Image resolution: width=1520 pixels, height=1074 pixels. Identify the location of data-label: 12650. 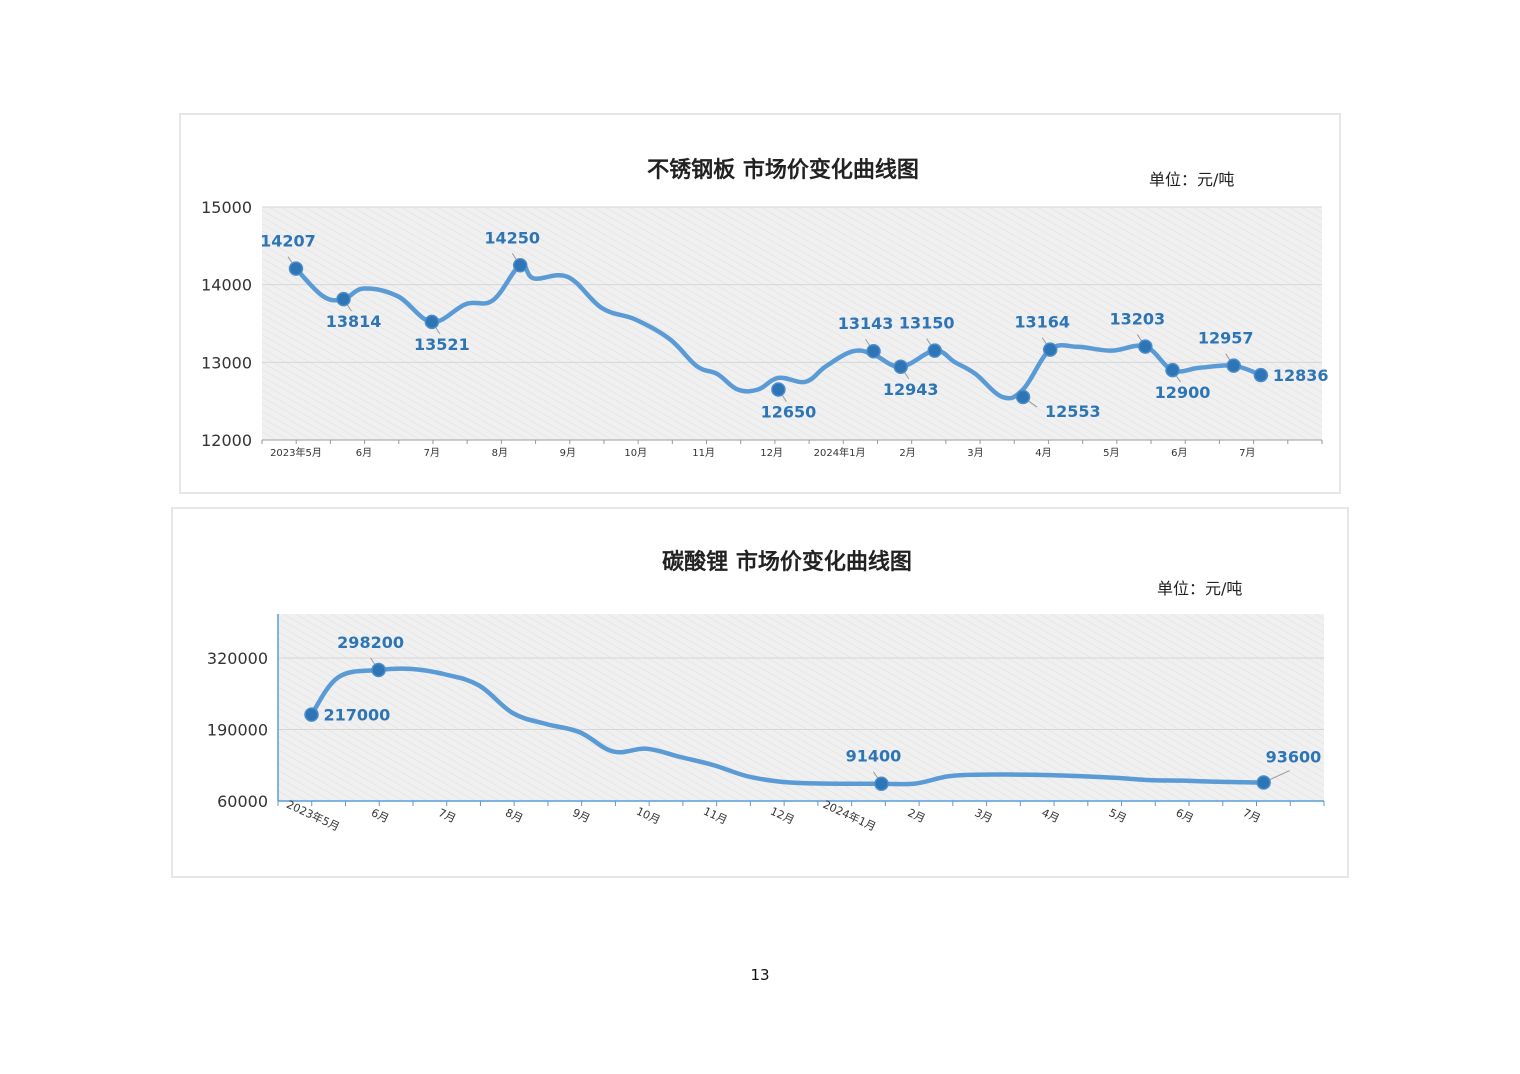
(789, 412).